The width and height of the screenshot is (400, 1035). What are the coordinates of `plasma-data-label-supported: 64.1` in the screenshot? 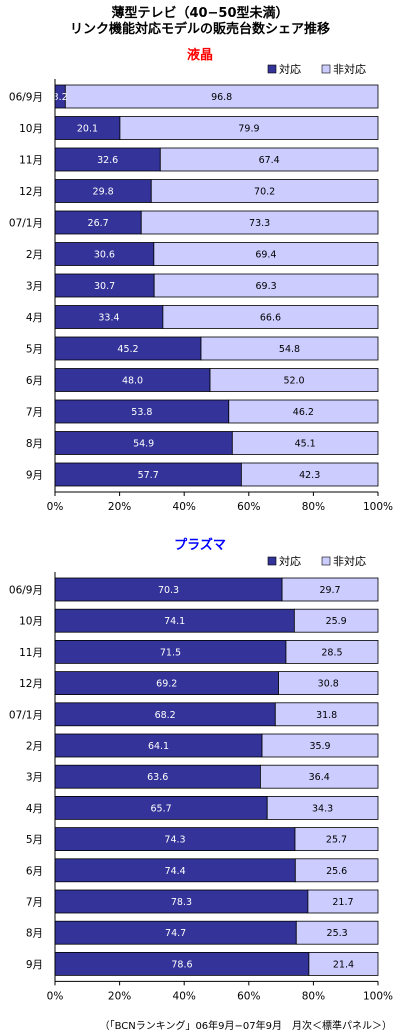 It's located at (158, 746).